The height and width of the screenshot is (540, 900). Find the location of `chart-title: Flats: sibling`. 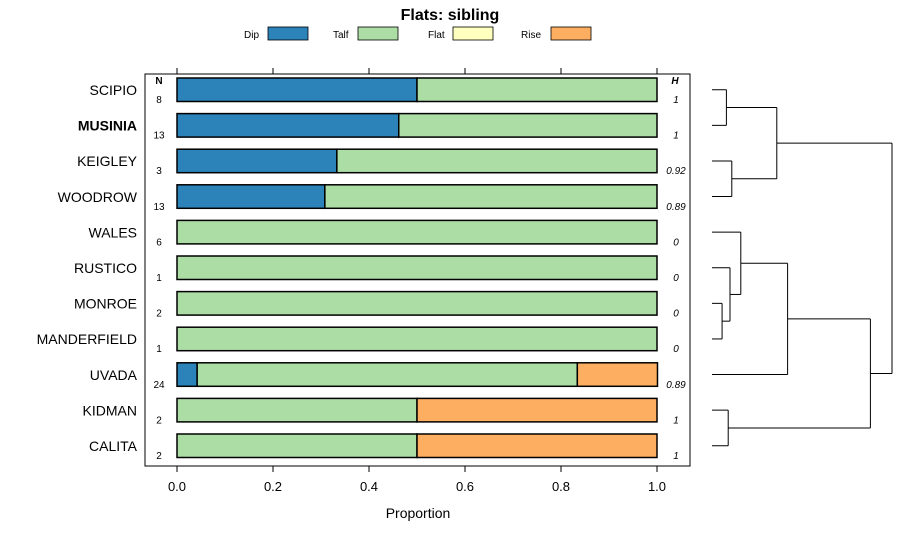

chart-title: Flats: sibling is located at coordinates (450, 15).